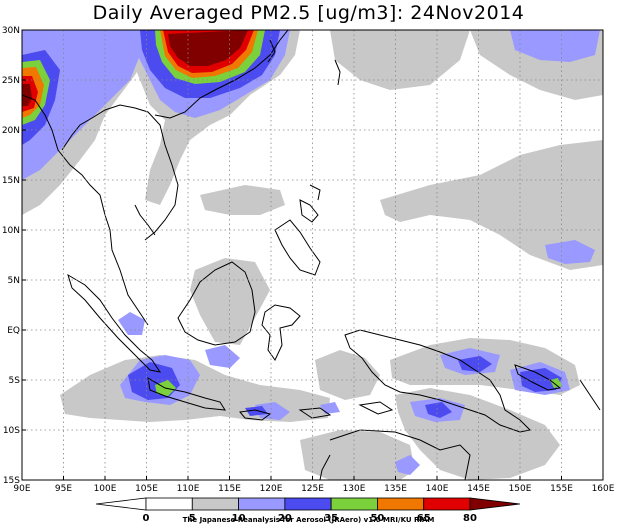 The image size is (617, 529). What do you see at coordinates (271, 489) in the screenshot?
I see `lon-tick-label: 120E` at bounding box center [271, 489].